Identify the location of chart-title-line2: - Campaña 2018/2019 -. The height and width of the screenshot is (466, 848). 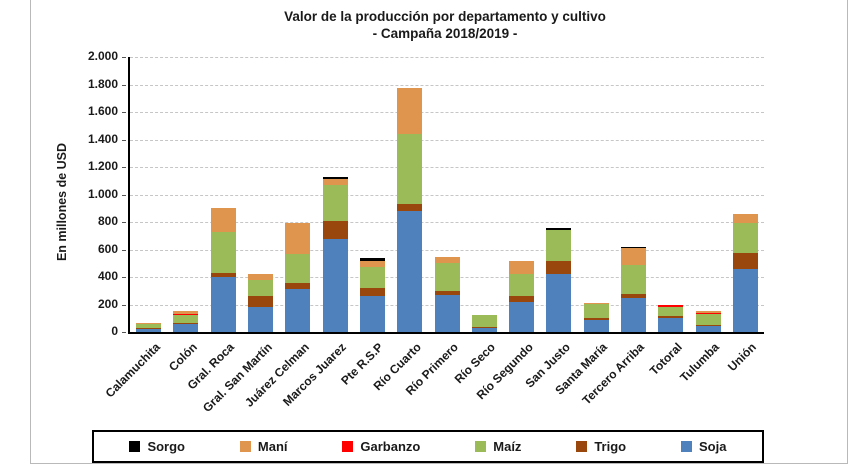
(445, 33).